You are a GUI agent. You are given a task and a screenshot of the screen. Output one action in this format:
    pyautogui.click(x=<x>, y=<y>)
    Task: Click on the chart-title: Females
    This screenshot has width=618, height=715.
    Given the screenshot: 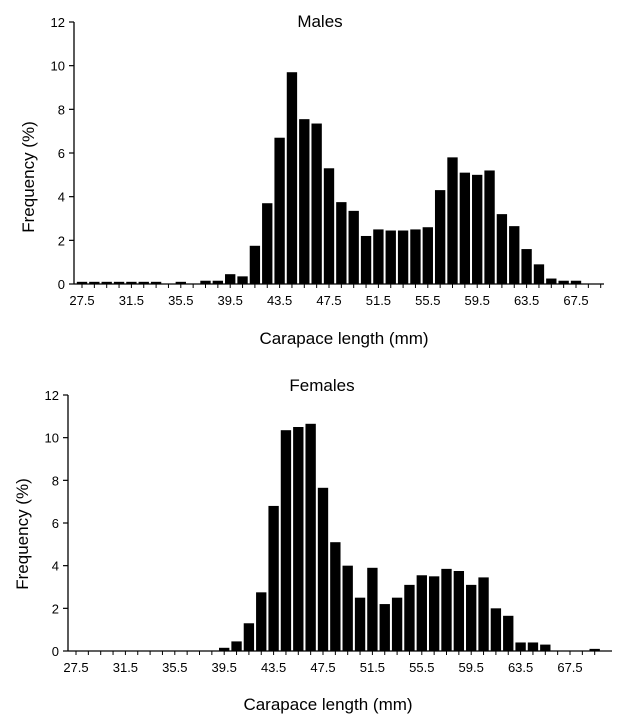 What is the action you would take?
    pyautogui.click(x=321, y=385)
    